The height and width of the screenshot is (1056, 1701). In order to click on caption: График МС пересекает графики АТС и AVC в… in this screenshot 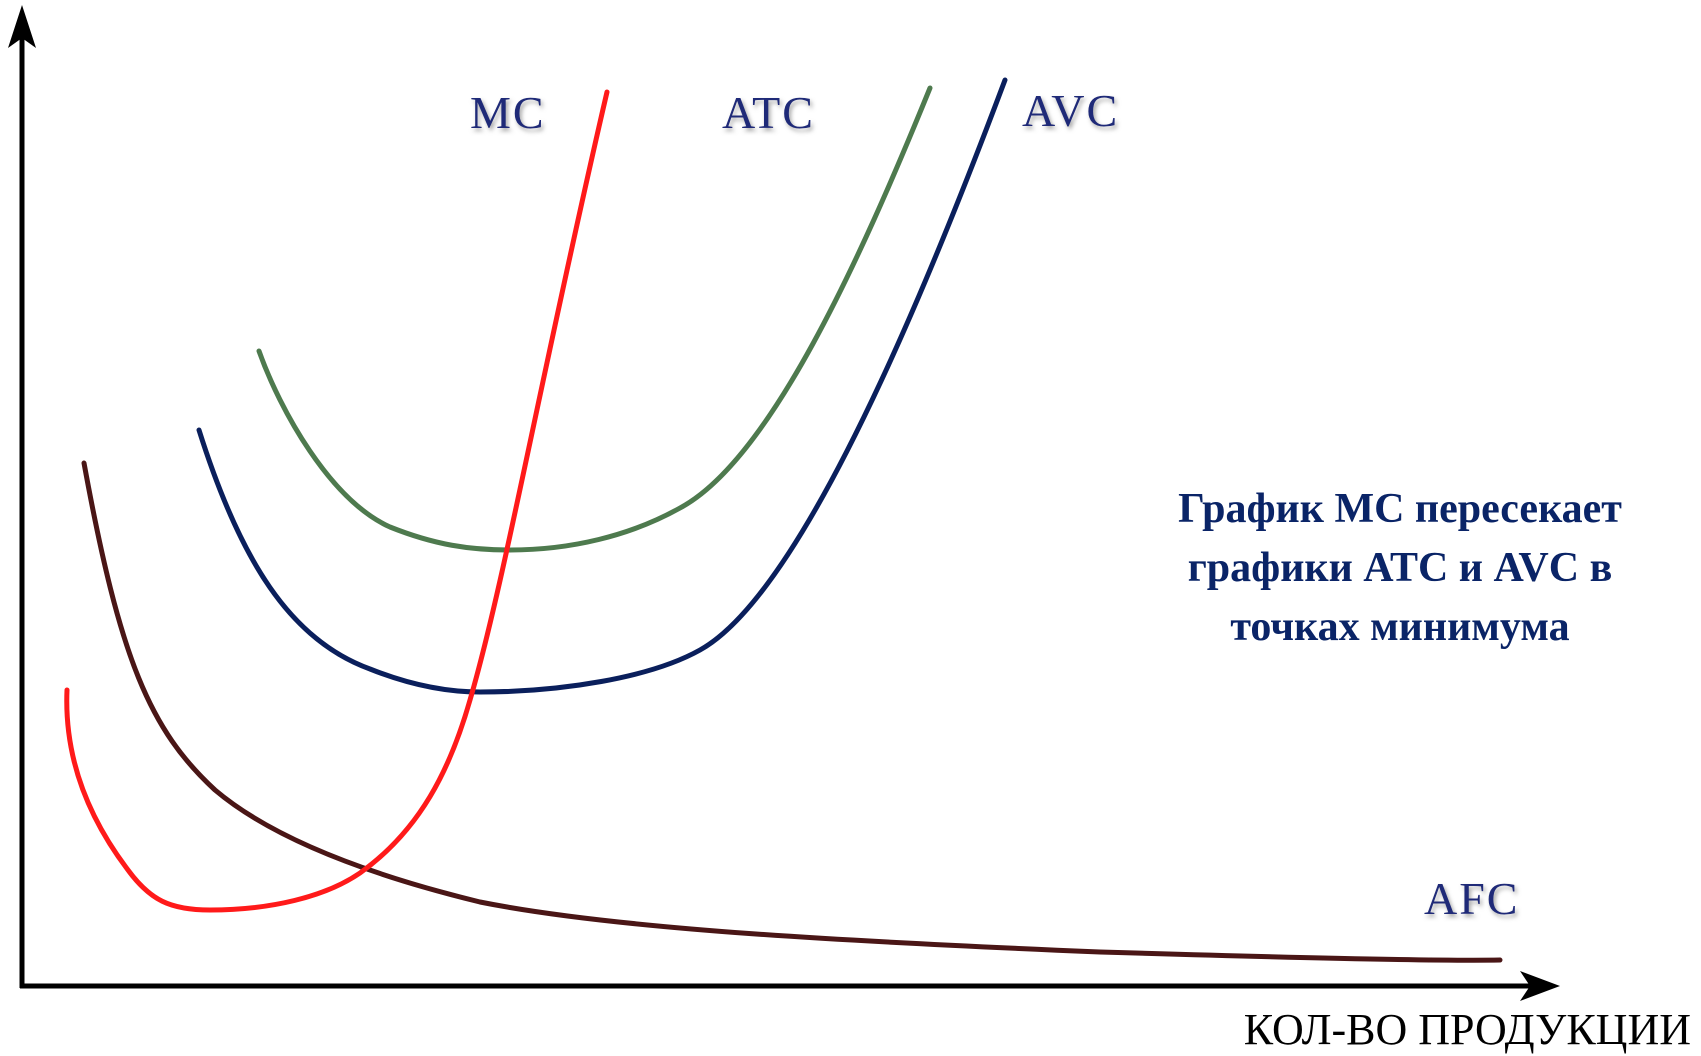, I will do `click(1400, 568)`.